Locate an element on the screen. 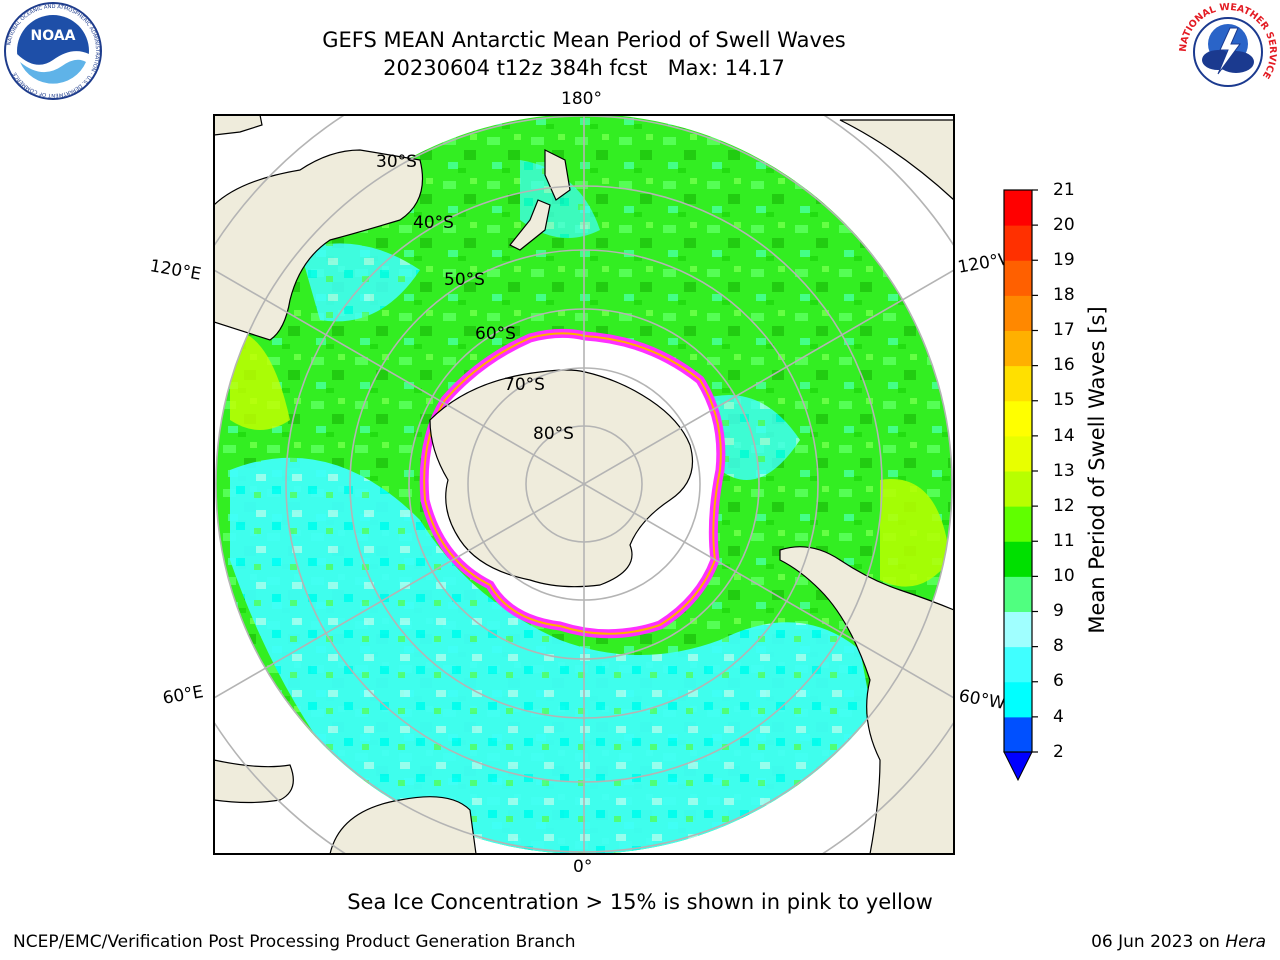 The image size is (1280, 960). colorbar-tick-12: 12 is located at coordinates (1064, 506).